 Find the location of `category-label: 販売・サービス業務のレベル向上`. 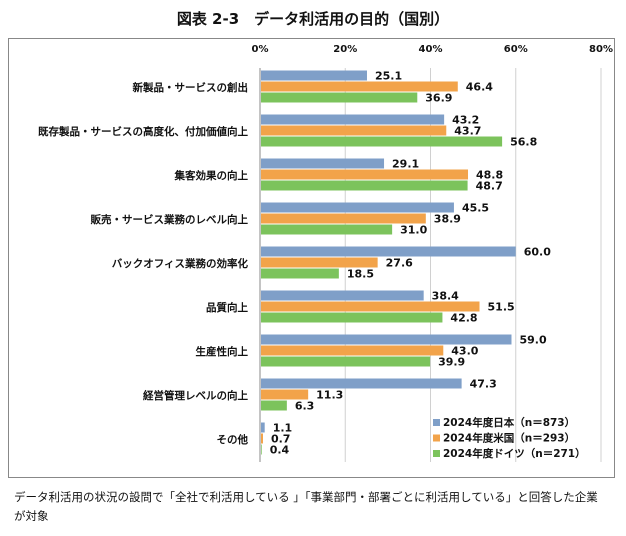

category-label: 販売・サービス業務のレベル向上 is located at coordinates (170, 219).